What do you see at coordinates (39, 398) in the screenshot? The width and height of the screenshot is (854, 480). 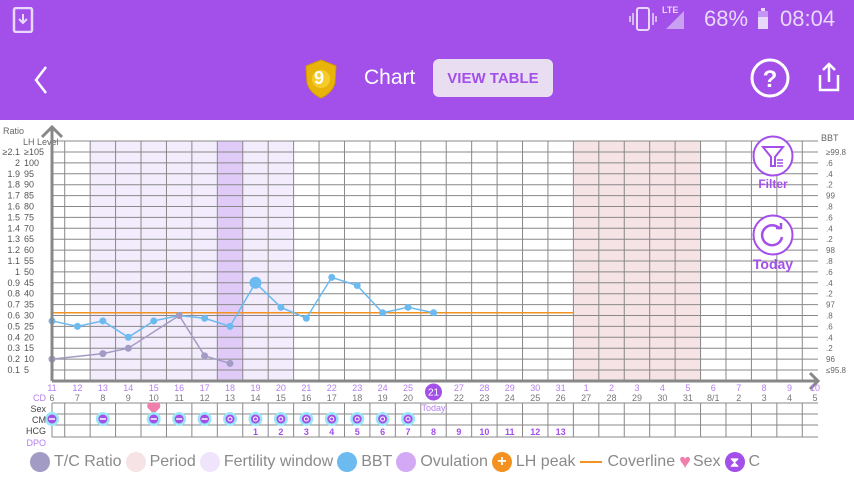 I see `row-label-cd: CD` at bounding box center [39, 398].